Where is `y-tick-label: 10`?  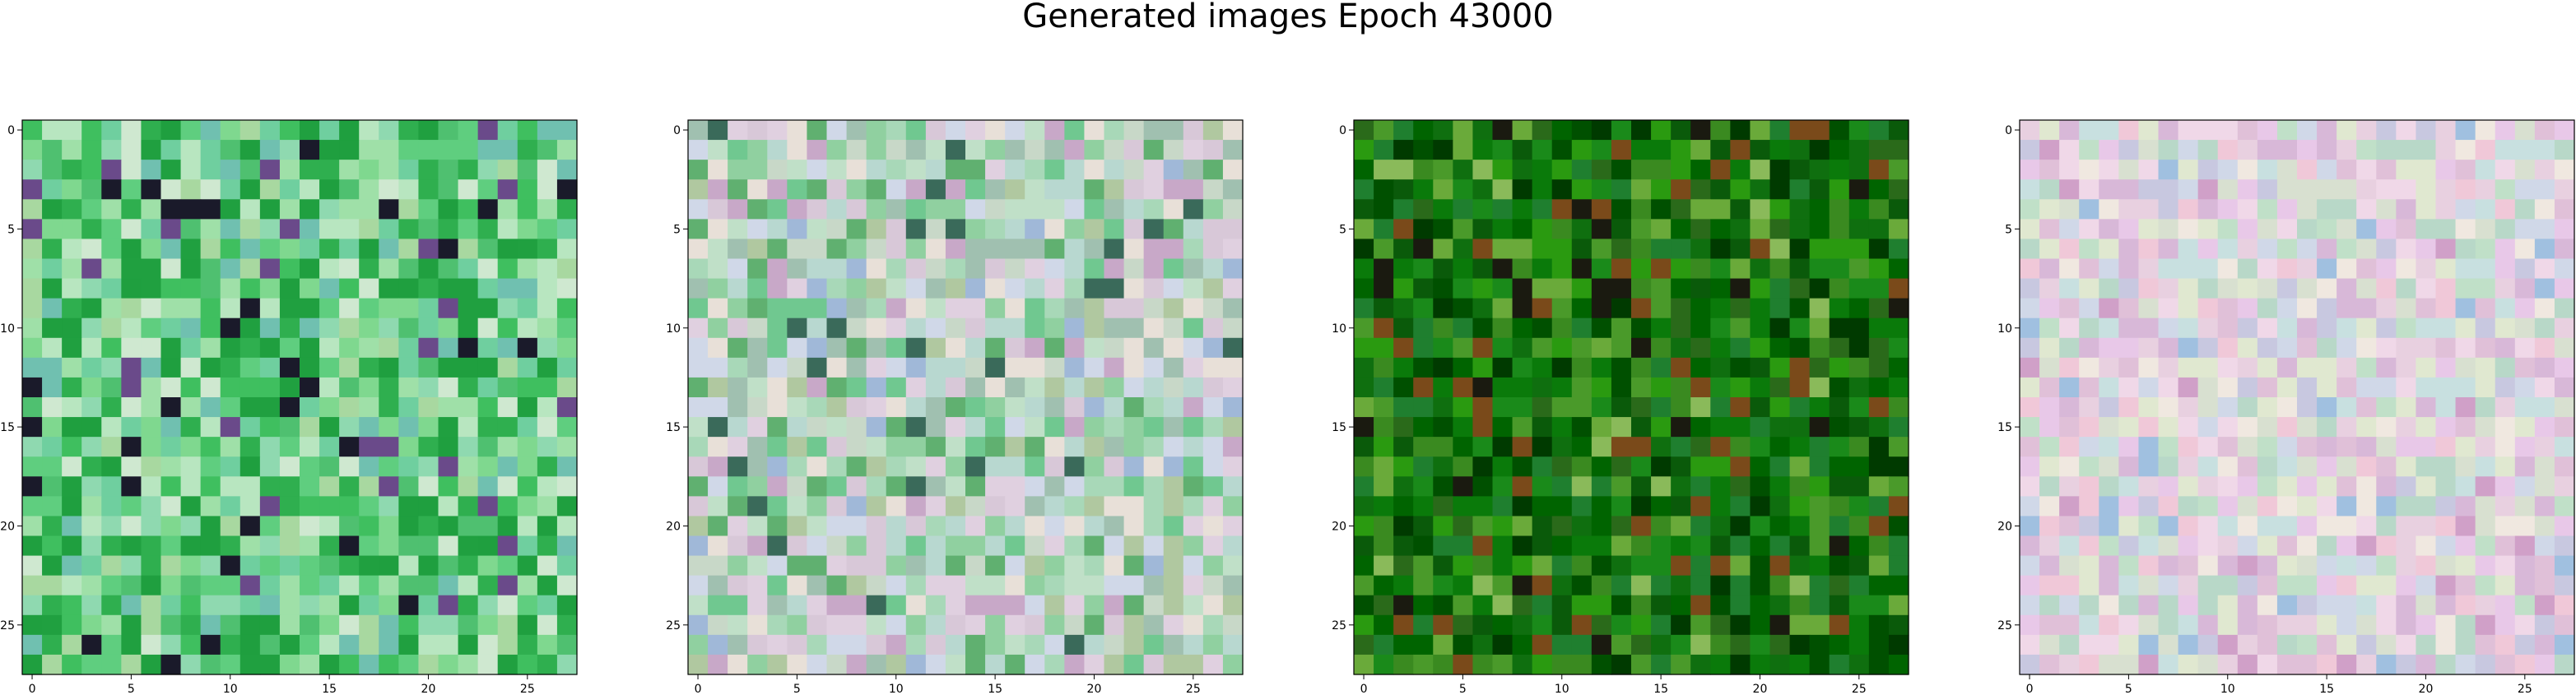 y-tick-label: 10 is located at coordinates (673, 329).